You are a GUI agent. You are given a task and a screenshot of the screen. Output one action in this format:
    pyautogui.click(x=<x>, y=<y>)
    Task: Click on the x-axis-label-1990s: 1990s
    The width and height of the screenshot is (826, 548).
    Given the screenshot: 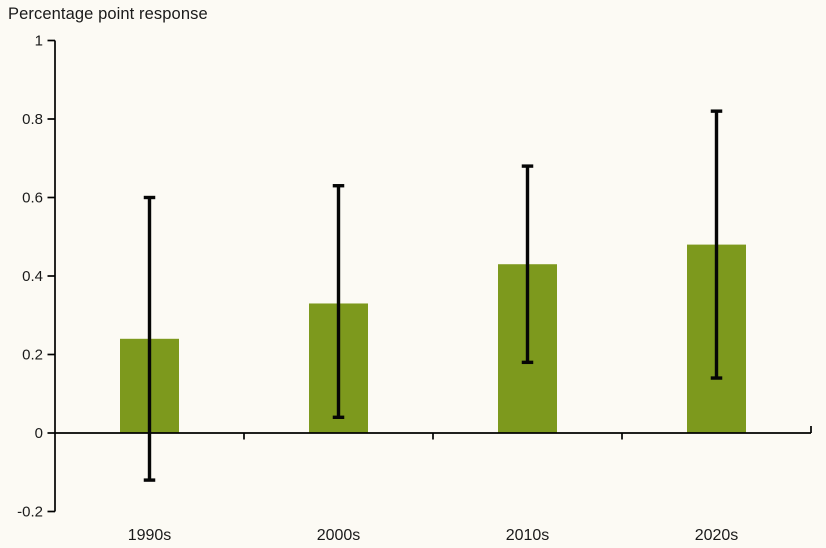 What is the action you would take?
    pyautogui.click(x=150, y=535)
    